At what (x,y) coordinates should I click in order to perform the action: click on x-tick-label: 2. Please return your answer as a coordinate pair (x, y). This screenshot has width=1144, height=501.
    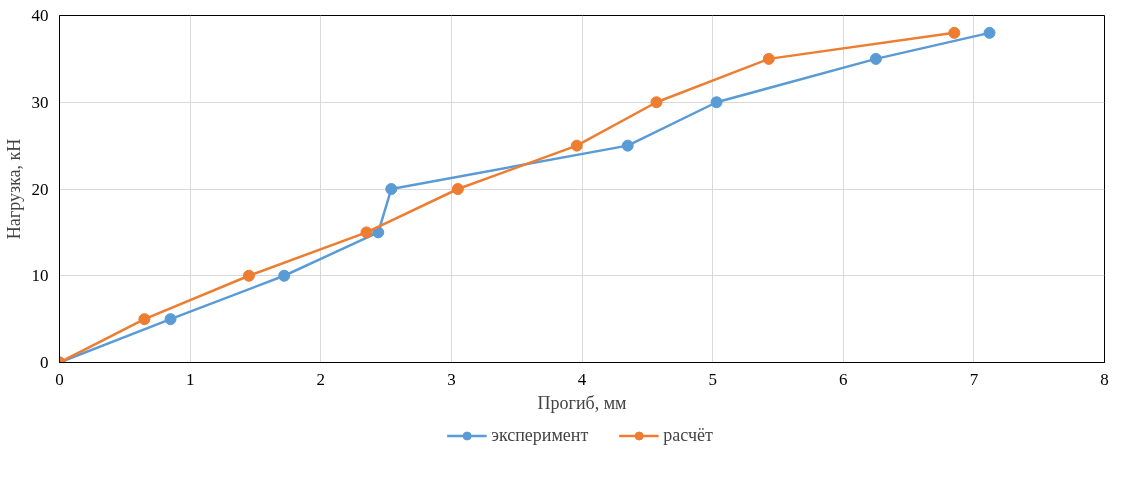
    Looking at the image, I should click on (320, 379).